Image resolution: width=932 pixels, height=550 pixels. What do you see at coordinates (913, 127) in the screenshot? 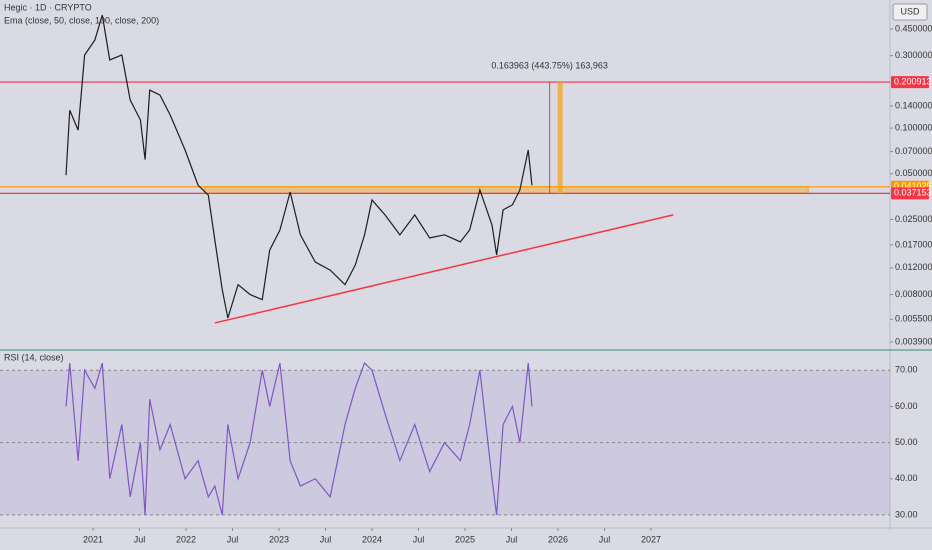
I see `y-tick-label: 0.100000` at bounding box center [913, 127].